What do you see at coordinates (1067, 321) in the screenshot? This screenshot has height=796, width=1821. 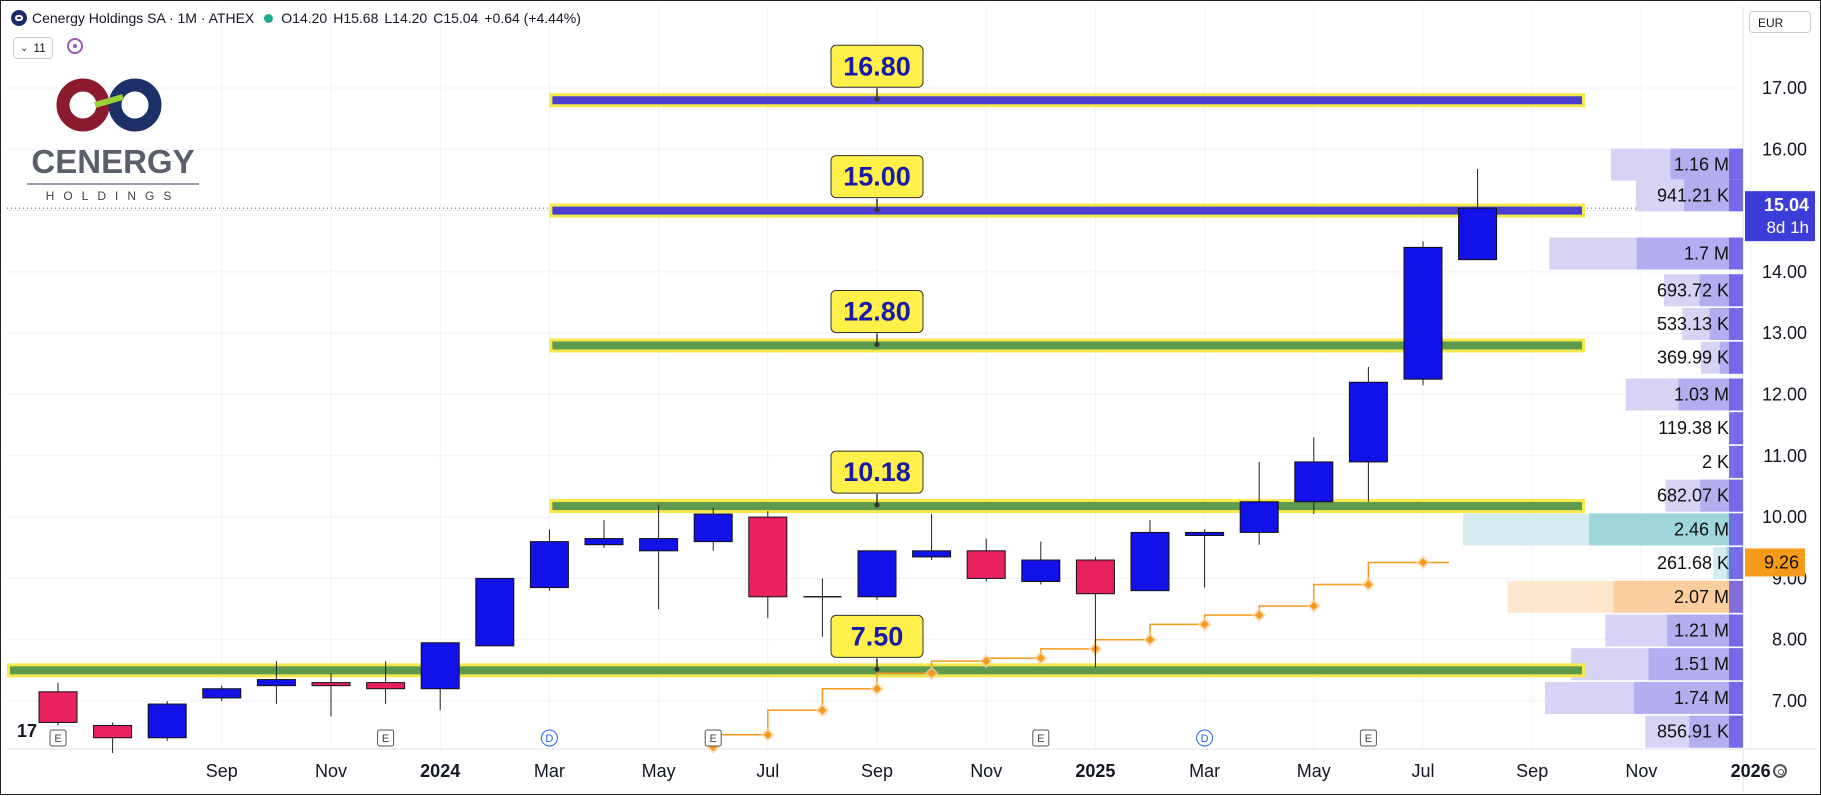 I see `level-12-80: 12.80` at bounding box center [1067, 321].